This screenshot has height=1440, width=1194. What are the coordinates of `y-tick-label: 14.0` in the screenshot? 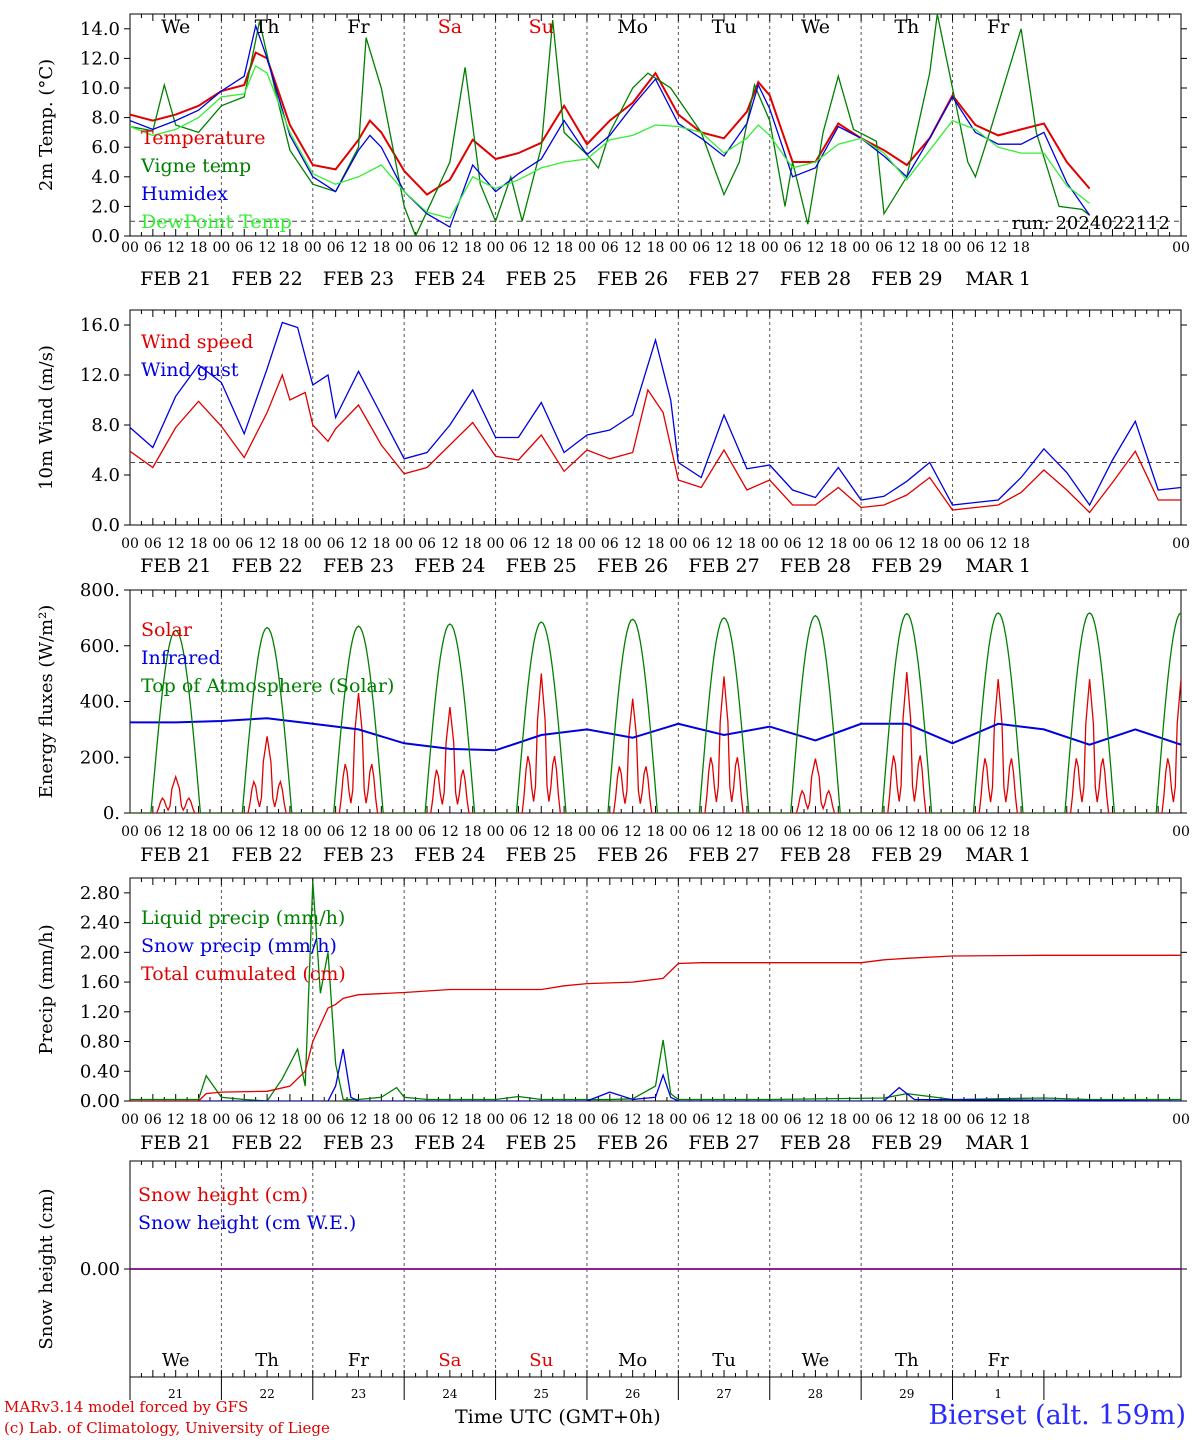 It's located at (100, 29).